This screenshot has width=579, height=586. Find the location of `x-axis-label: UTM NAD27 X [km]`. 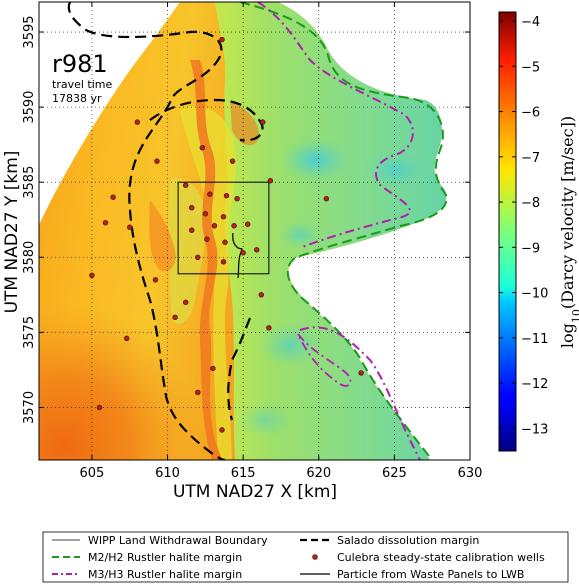

x-axis-label: UTM NAD27 X [km] is located at coordinates (255, 492).